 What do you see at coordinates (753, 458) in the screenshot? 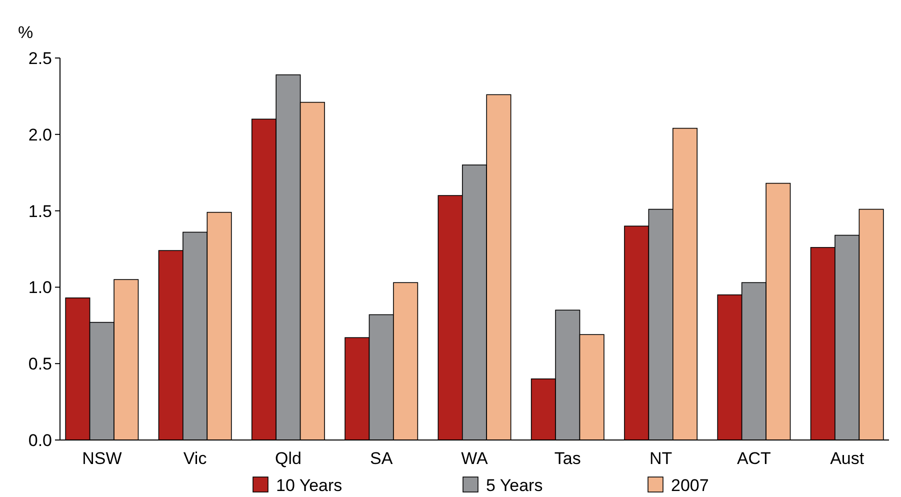
I see `x-tick-label: ACT` at bounding box center [753, 458].